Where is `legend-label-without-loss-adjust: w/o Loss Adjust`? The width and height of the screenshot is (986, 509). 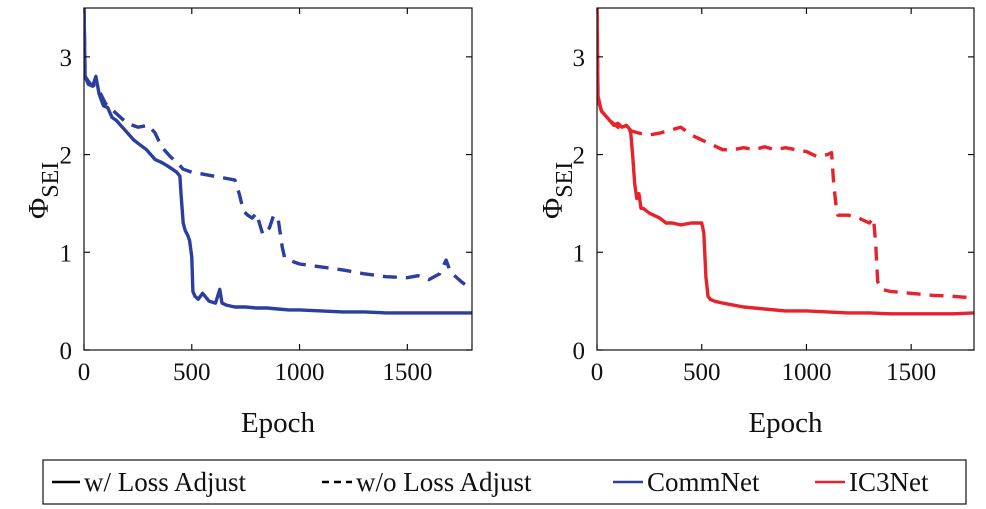 legend-label-without-loss-adjust: w/o Loss Adjust is located at coordinates (444, 482).